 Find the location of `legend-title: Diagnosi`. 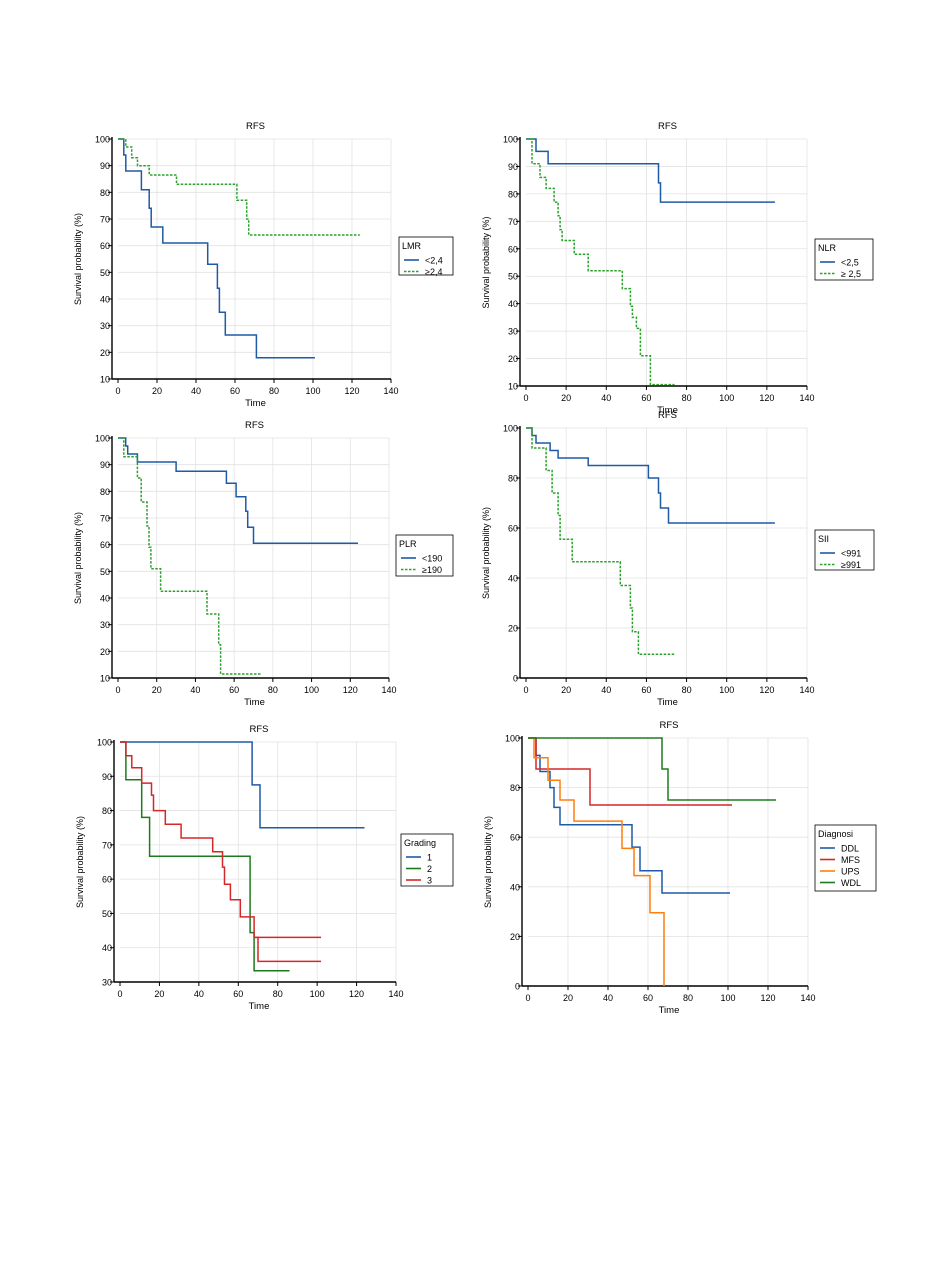

legend-title: Diagnosi is located at coordinates (835, 834).